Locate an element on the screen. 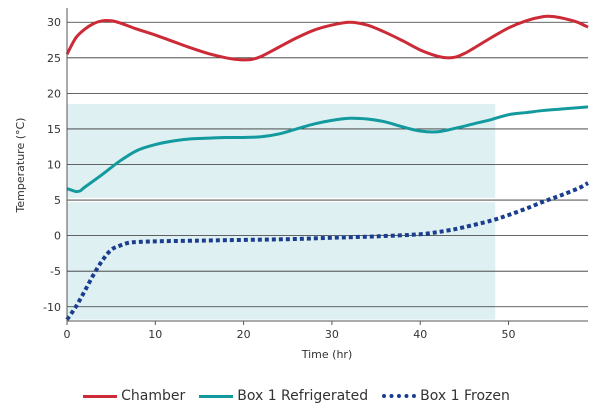  legend-swatch-box1-refrigerated is located at coordinates (216, 396).